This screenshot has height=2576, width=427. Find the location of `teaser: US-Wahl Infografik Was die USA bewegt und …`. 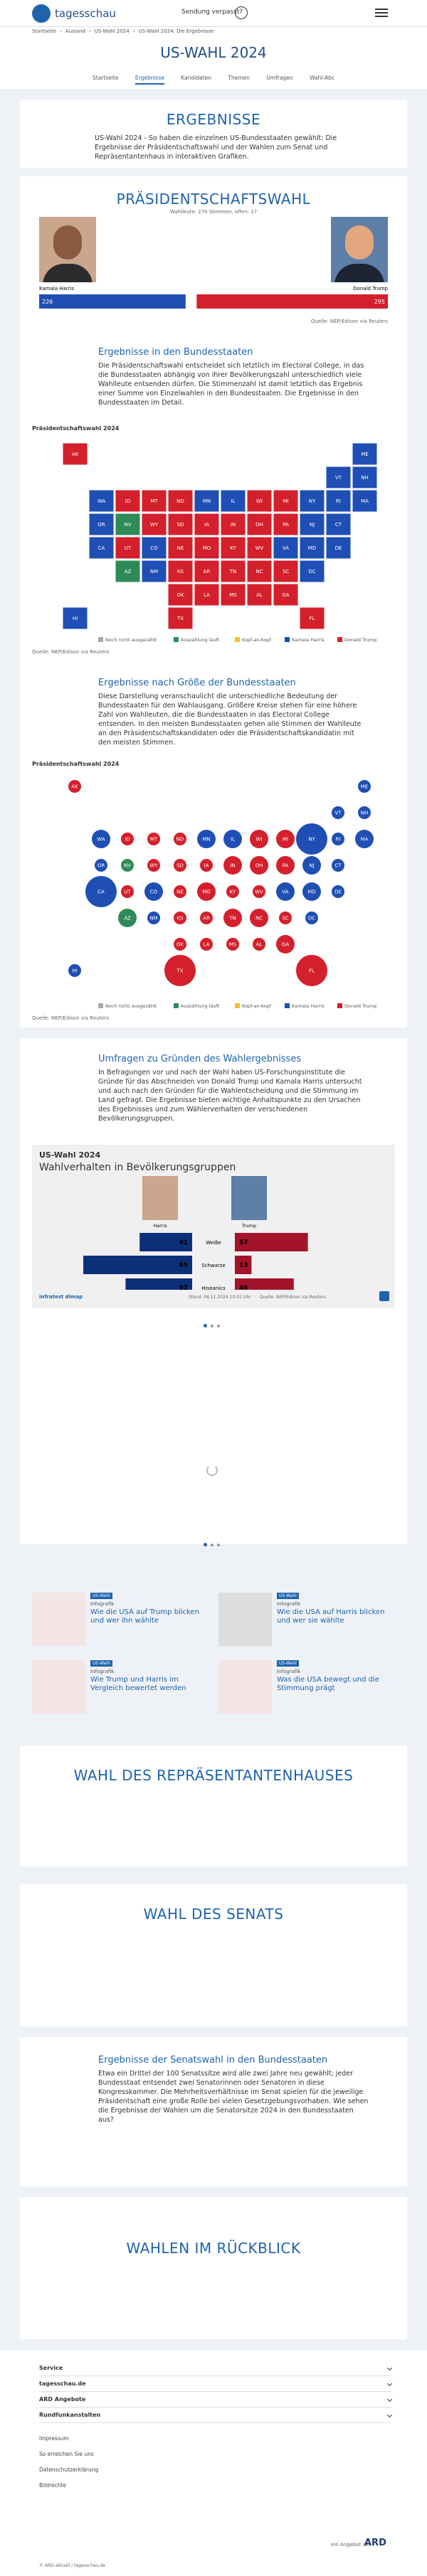

teaser: US-Wahl Infografik Was die USA bewegt und … is located at coordinates (307, 1690).